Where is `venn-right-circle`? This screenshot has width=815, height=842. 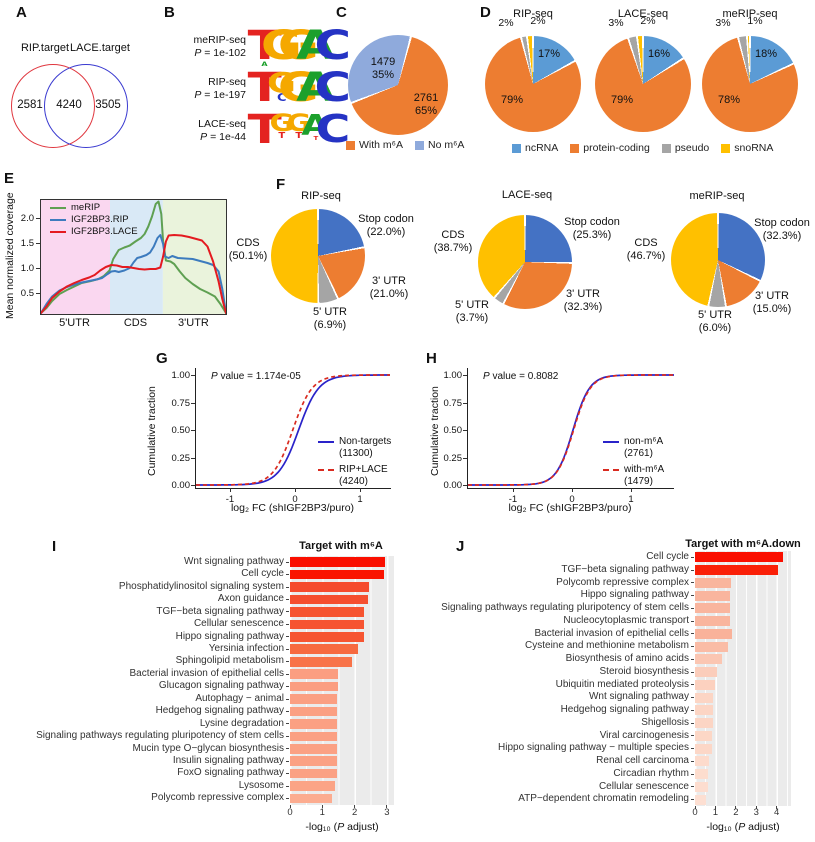
venn-right-circle is located at coordinates (86, 106).